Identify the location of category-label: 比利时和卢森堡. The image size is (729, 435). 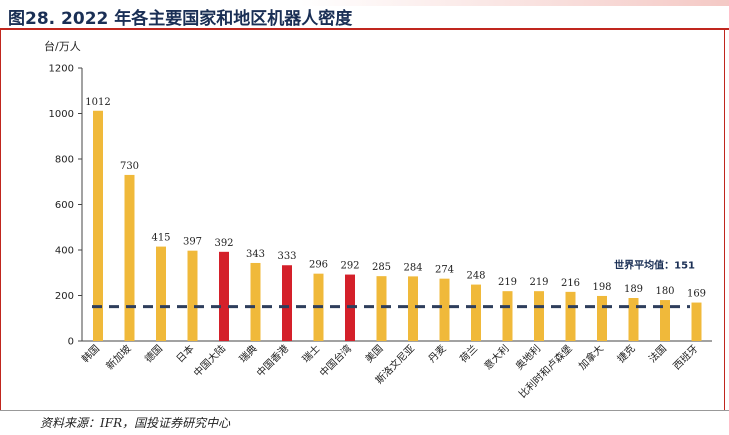
(545, 371).